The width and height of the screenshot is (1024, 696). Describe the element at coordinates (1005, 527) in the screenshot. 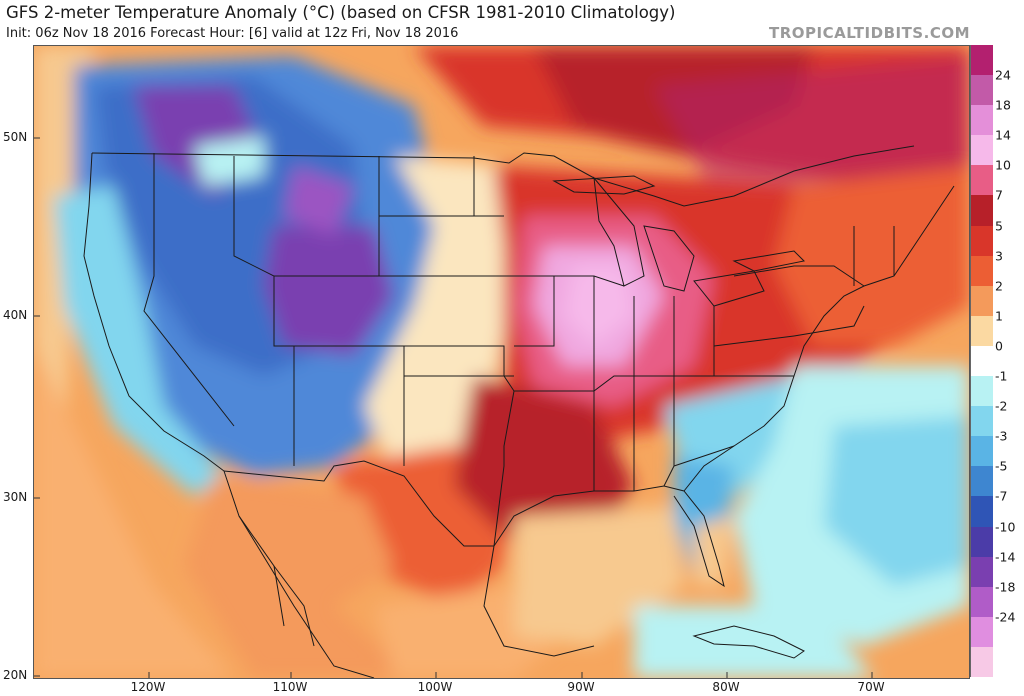

I see `colorbar-label: -10` at that location.